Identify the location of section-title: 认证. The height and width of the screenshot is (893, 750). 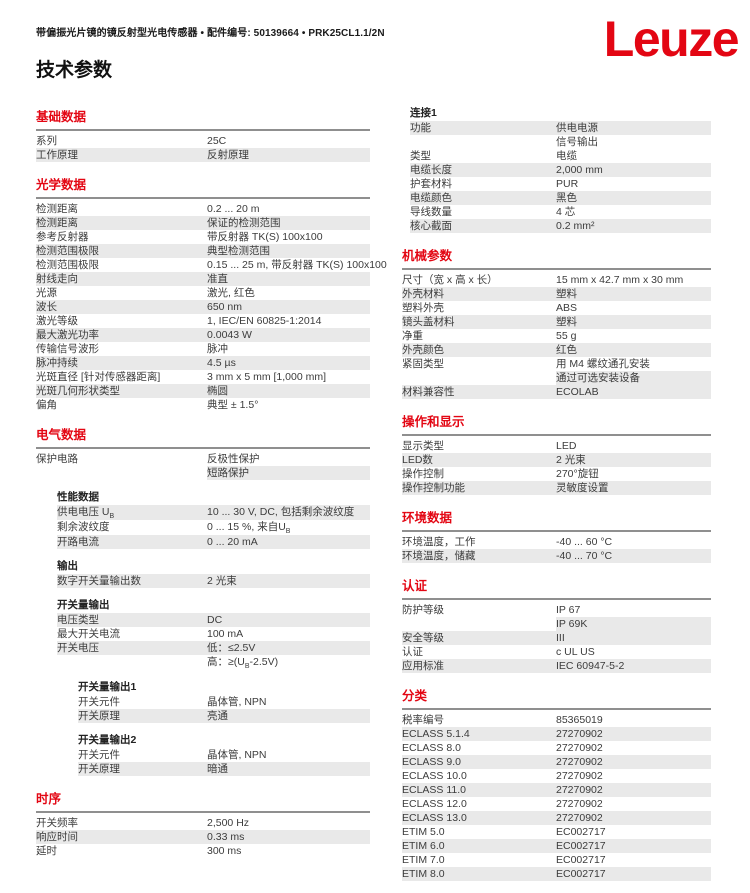
(556, 587).